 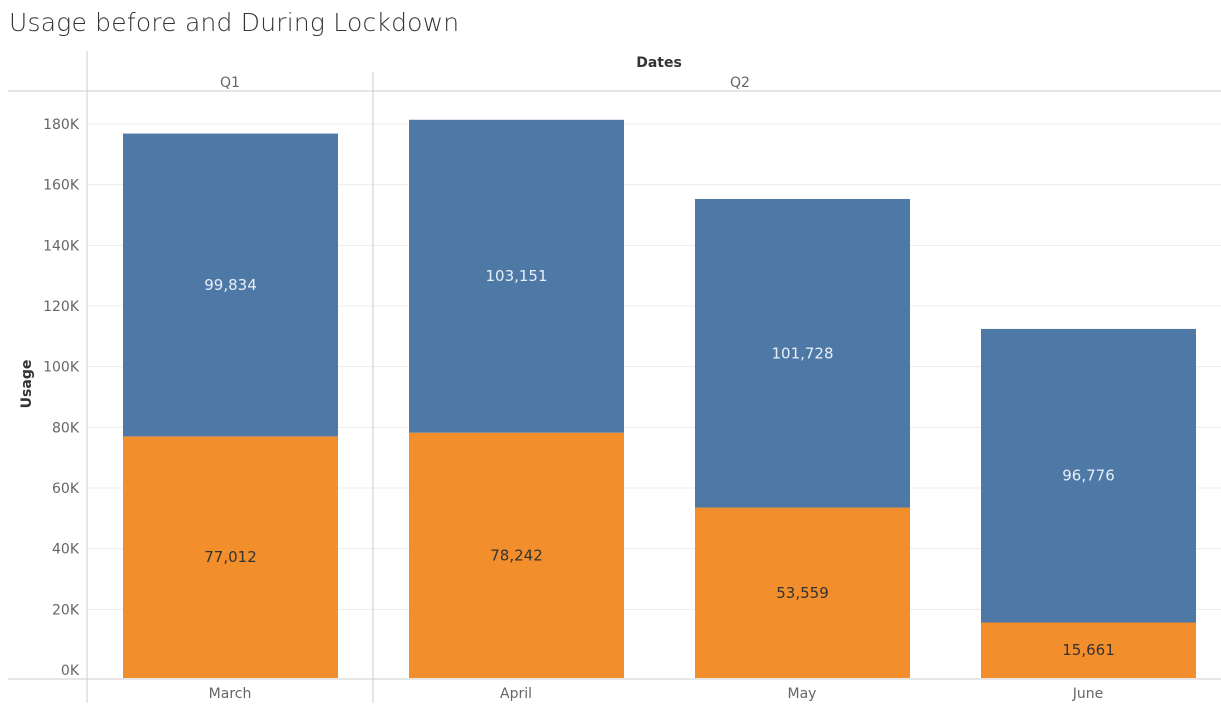 I want to click on y-axis-label: Usage, so click(x=27, y=384).